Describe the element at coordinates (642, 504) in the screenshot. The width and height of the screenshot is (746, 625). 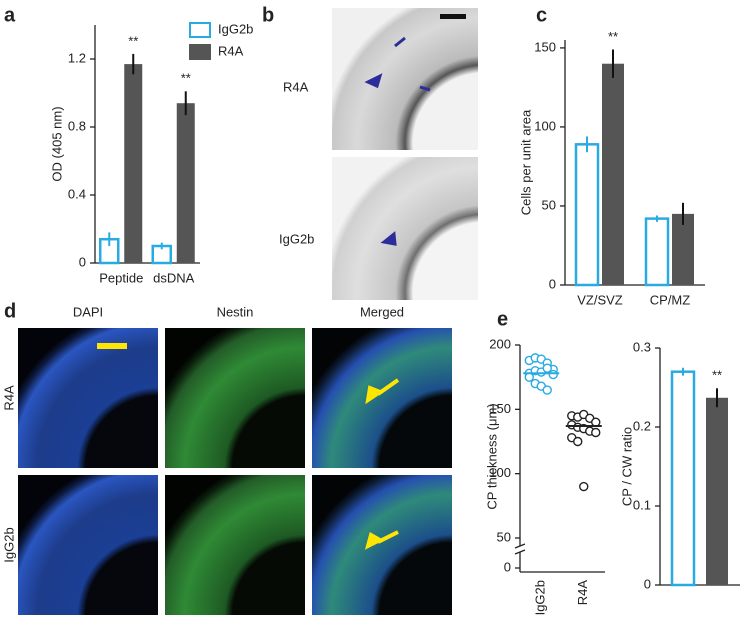
I see `y-tick-label: 0.1` at that location.